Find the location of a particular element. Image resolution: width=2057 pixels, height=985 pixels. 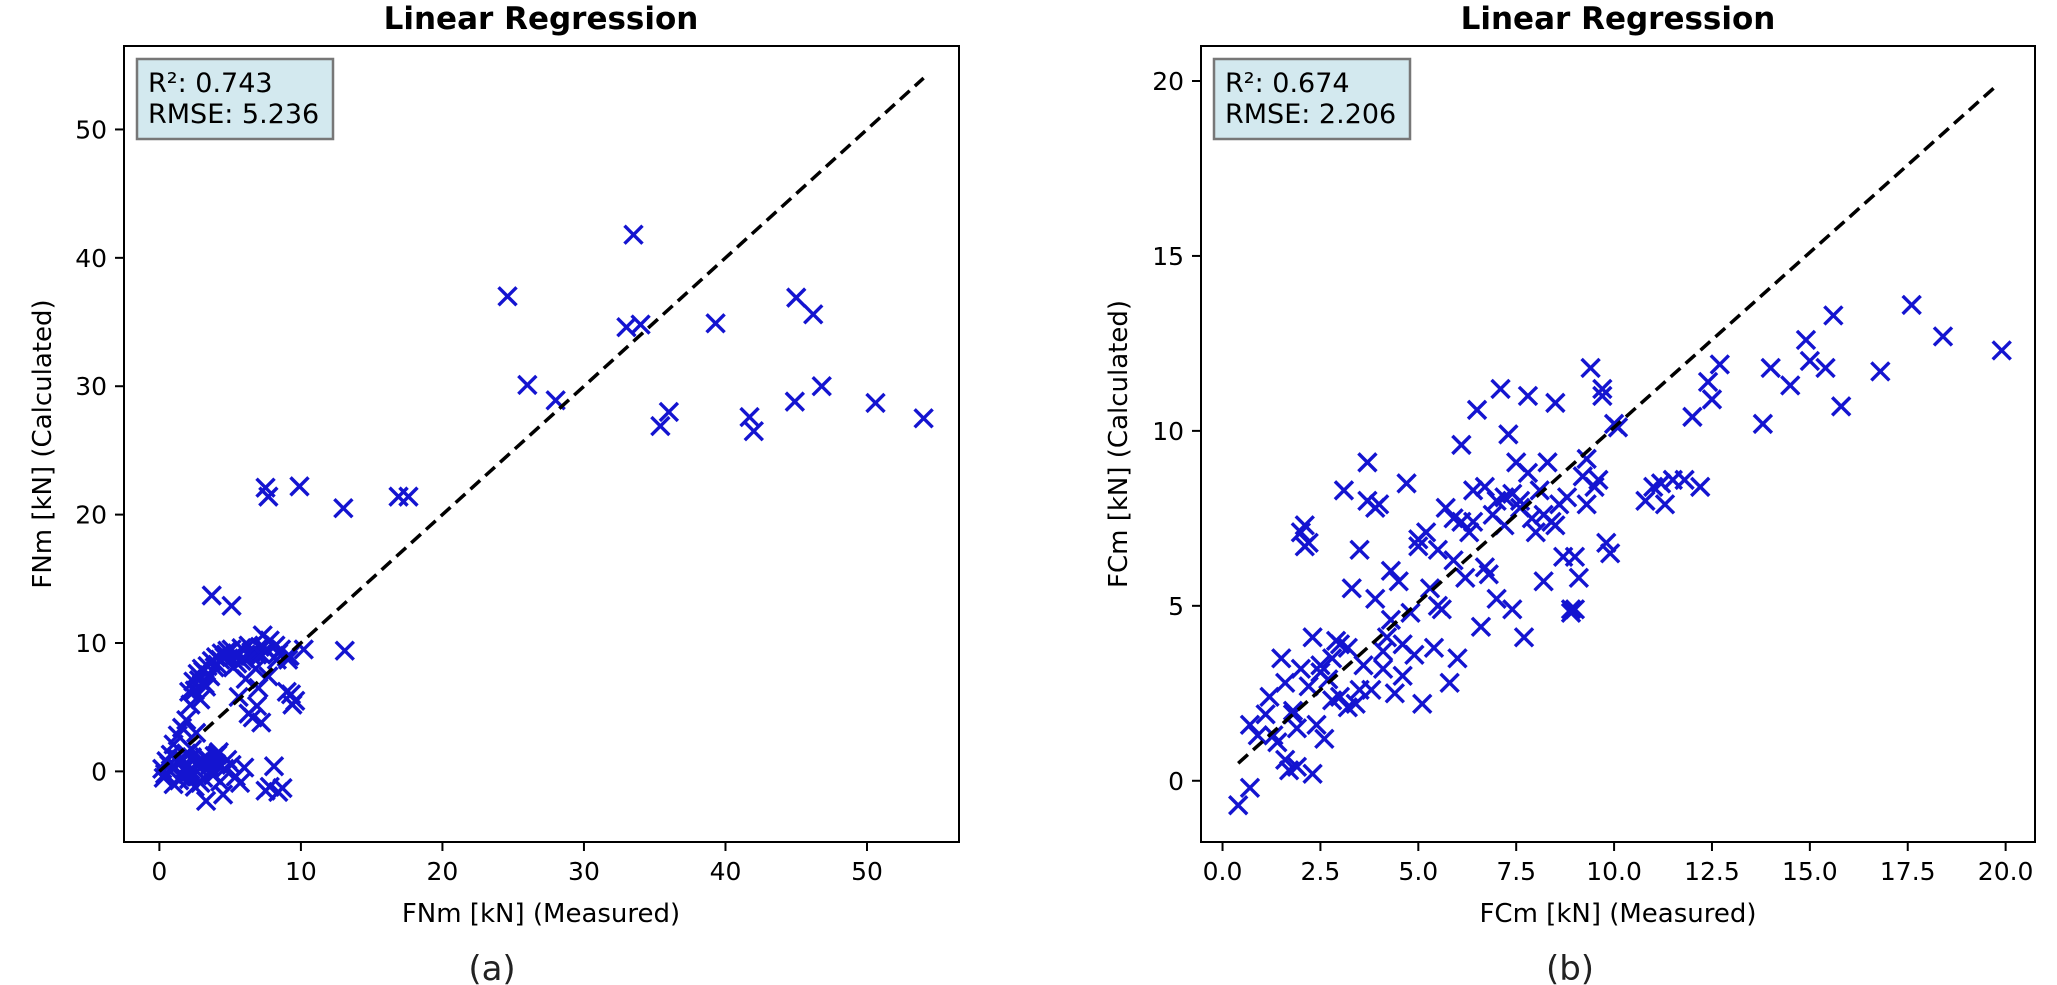

panel-b-y-tick-label: 15 is located at coordinates (1168, 256).